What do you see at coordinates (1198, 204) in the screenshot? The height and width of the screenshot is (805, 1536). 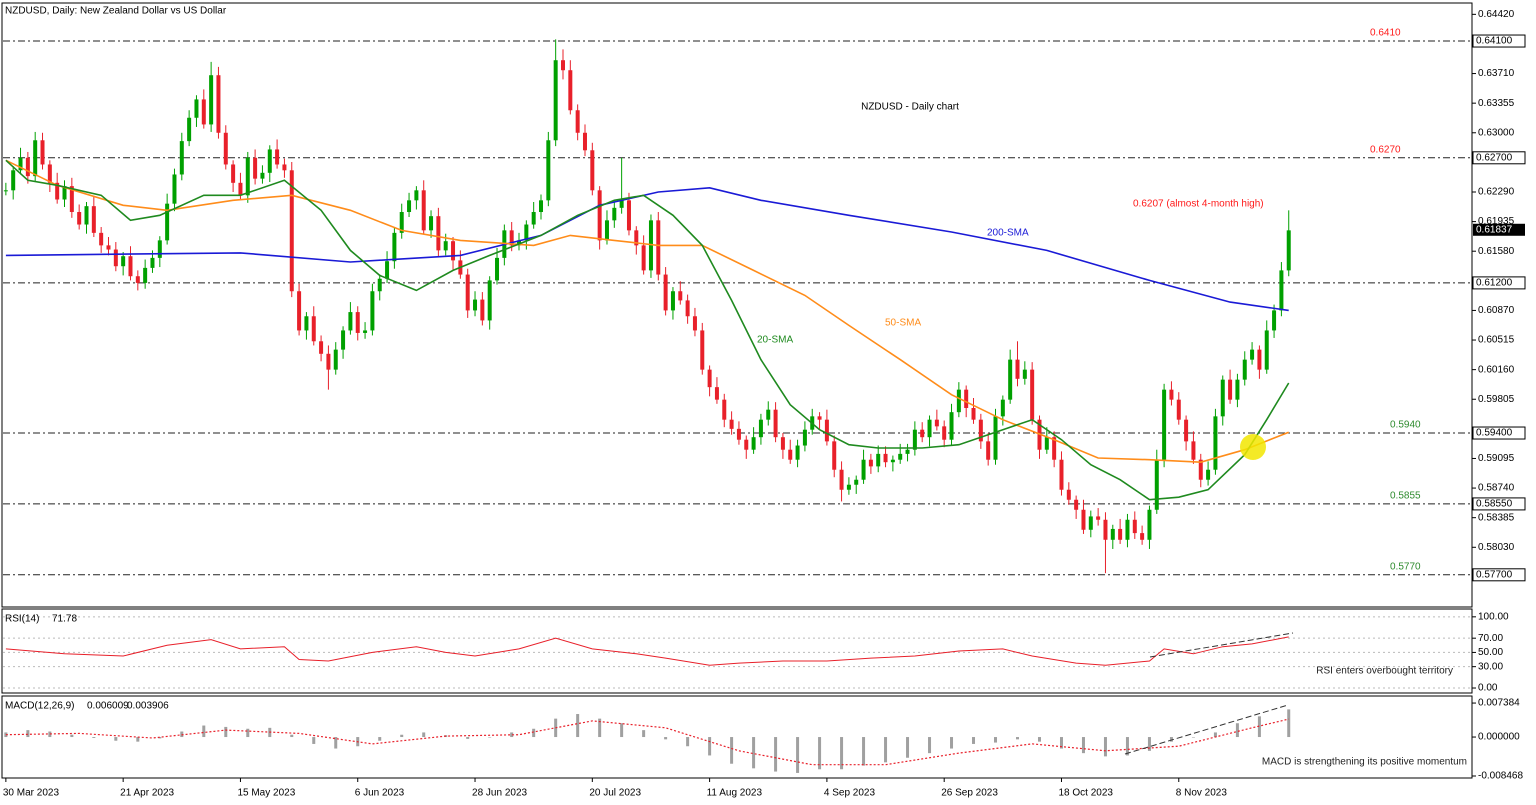 I see `high-annotation: 0.6207 (almost 4-month high)` at bounding box center [1198, 204].